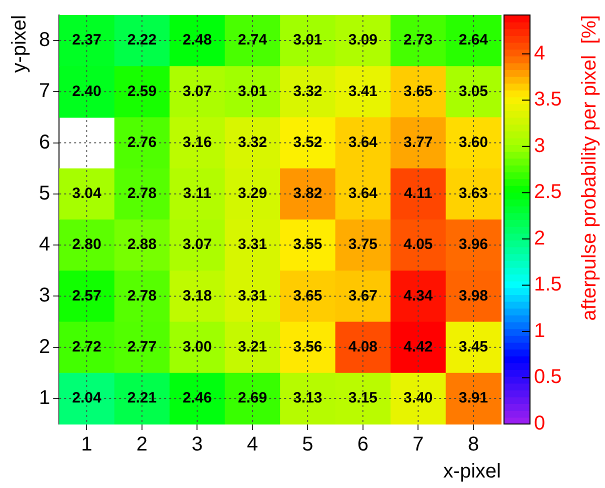  I want to click on data-label: 3.55, so click(307, 245).